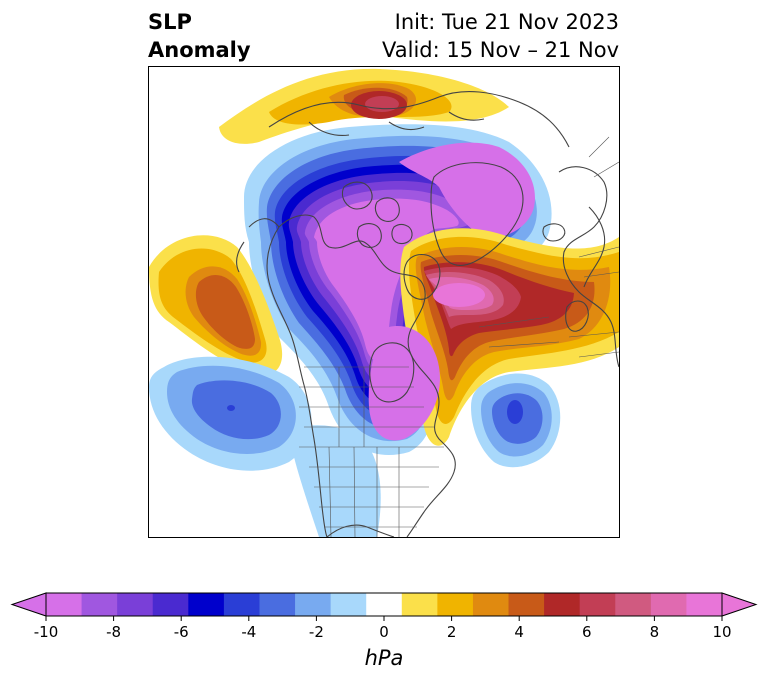 Image resolution: width=768 pixels, height=684 pixels. What do you see at coordinates (216, 305) in the screenshot?
I see `north-pacific-high` at bounding box center [216, 305].